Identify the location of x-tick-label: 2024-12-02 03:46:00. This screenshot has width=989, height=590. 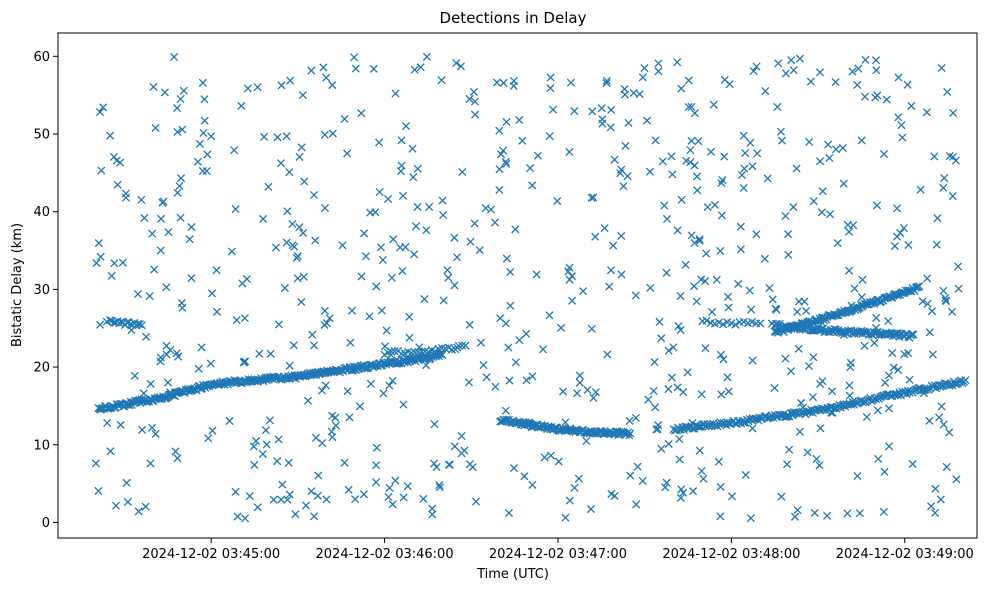
(385, 554).